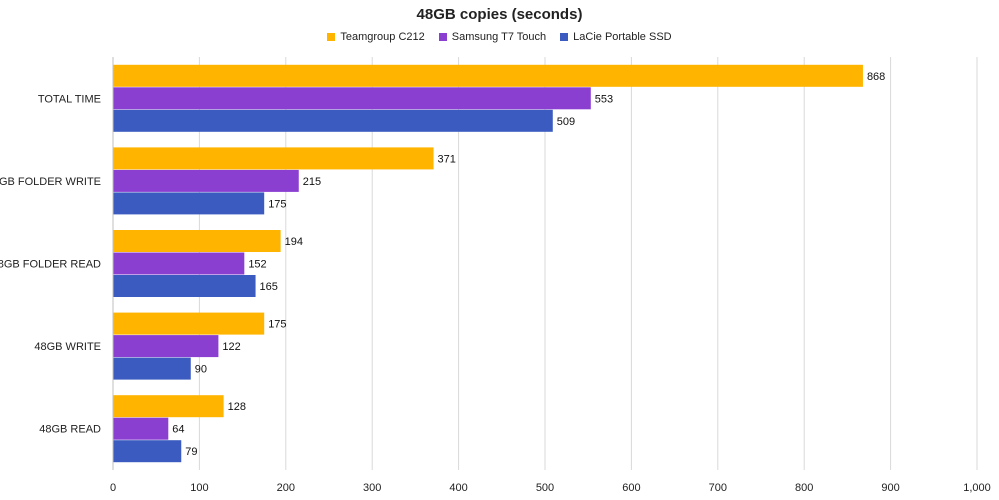 The image size is (999, 500). I want to click on data-label-1-2: 175, so click(277, 204).